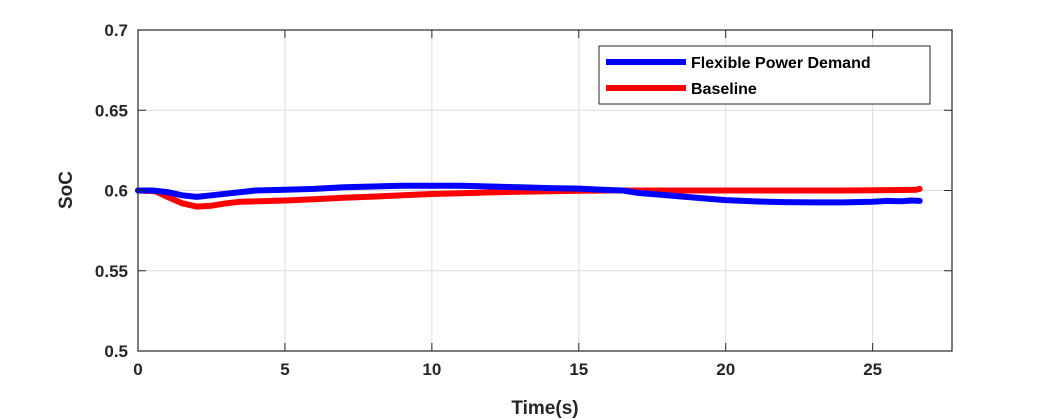  Describe the element at coordinates (111, 110) in the screenshot. I see `y-tick-label: 0.65` at that location.